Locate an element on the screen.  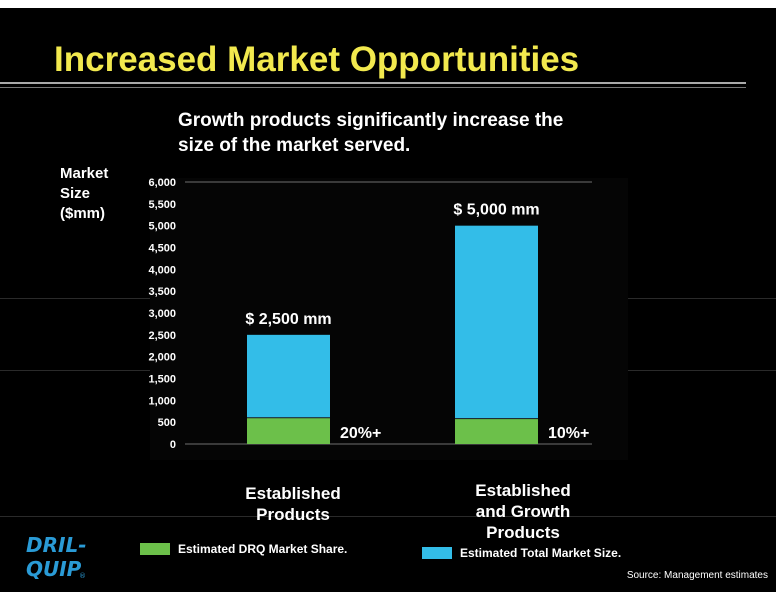
y-tick-label: 6,000 is located at coordinates (162, 183).